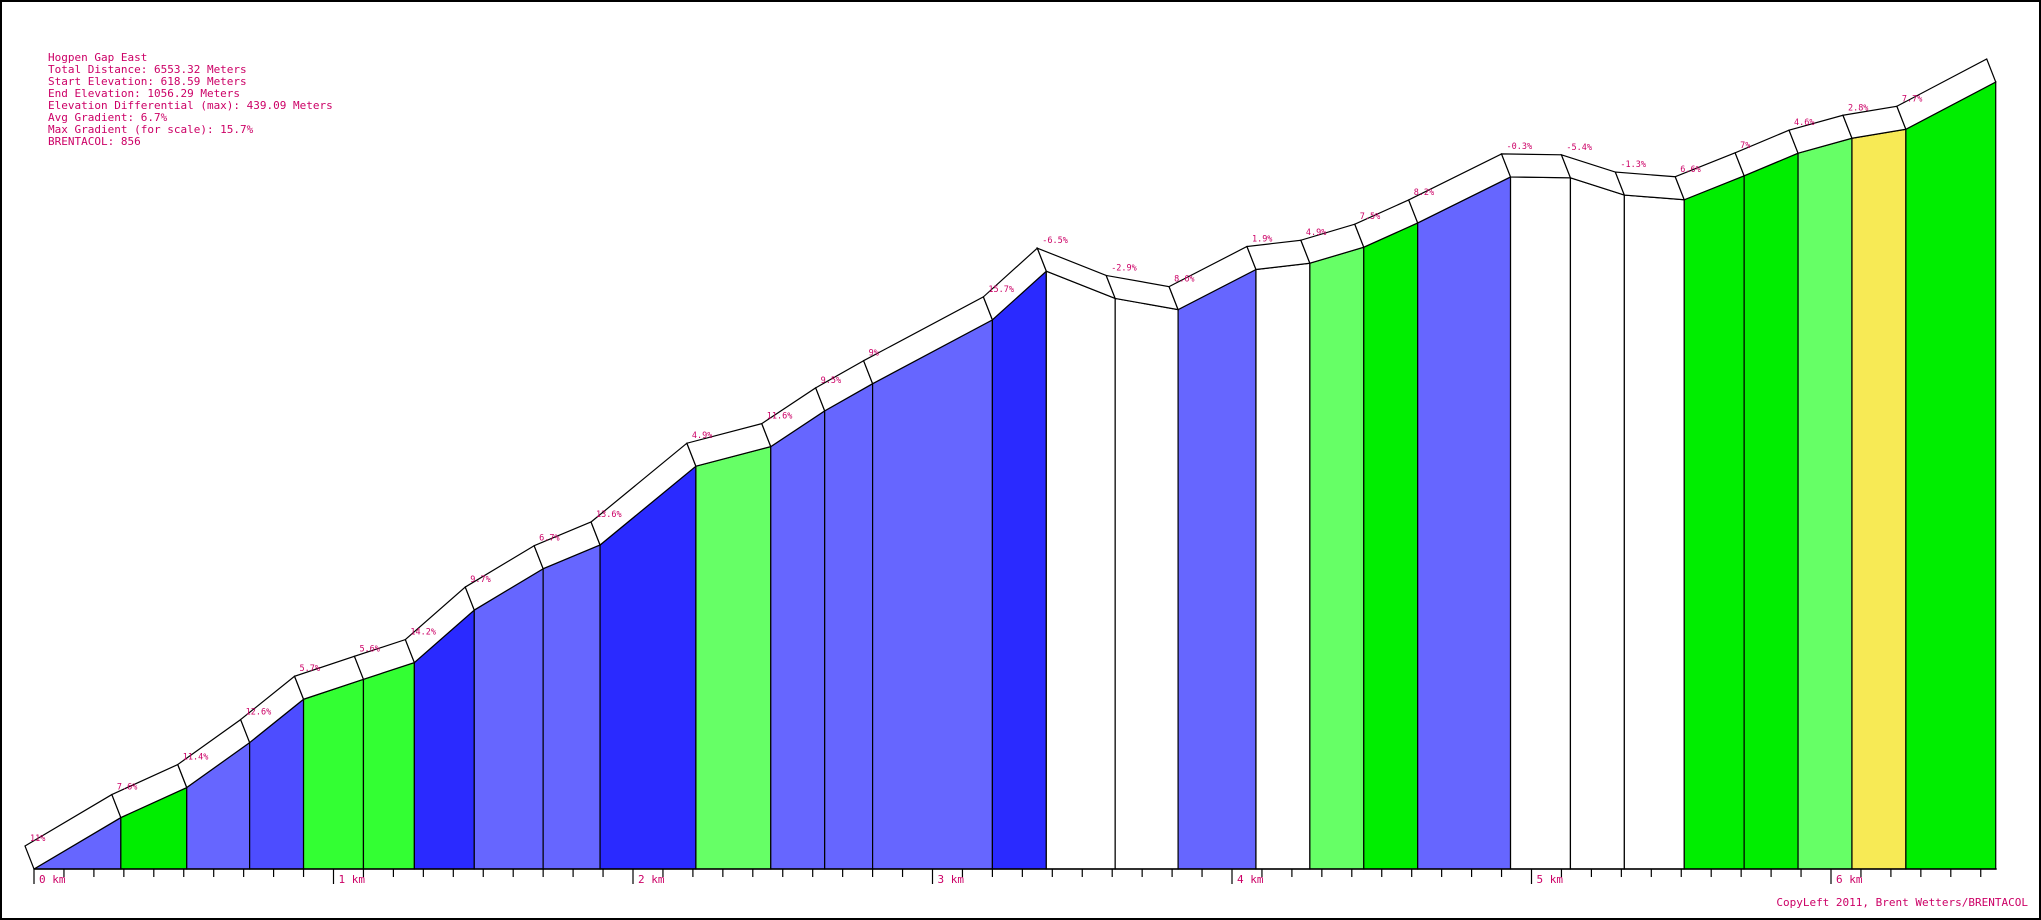  What do you see at coordinates (423, 633) in the screenshot?
I see `gradient-label-7: 14.2%` at bounding box center [423, 633].